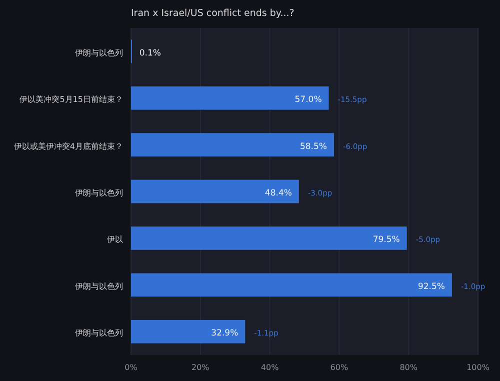 The image size is (500, 381). Describe the element at coordinates (115, 239) in the screenshot. I see `y-tick-label: 伊以` at that location.